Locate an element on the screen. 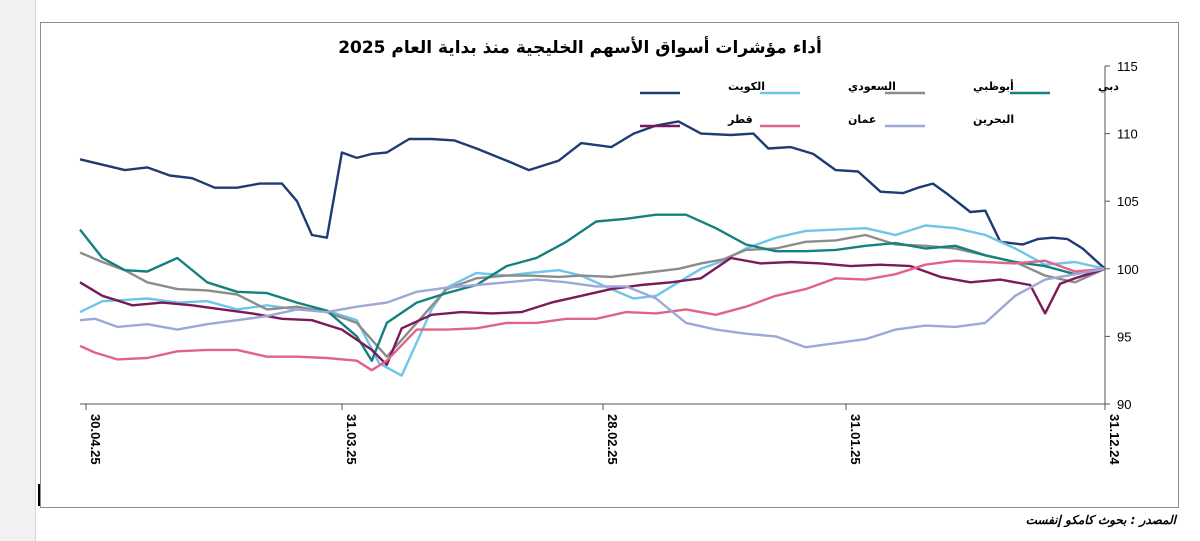  legend-label-7: البحرين is located at coordinates (993, 119).